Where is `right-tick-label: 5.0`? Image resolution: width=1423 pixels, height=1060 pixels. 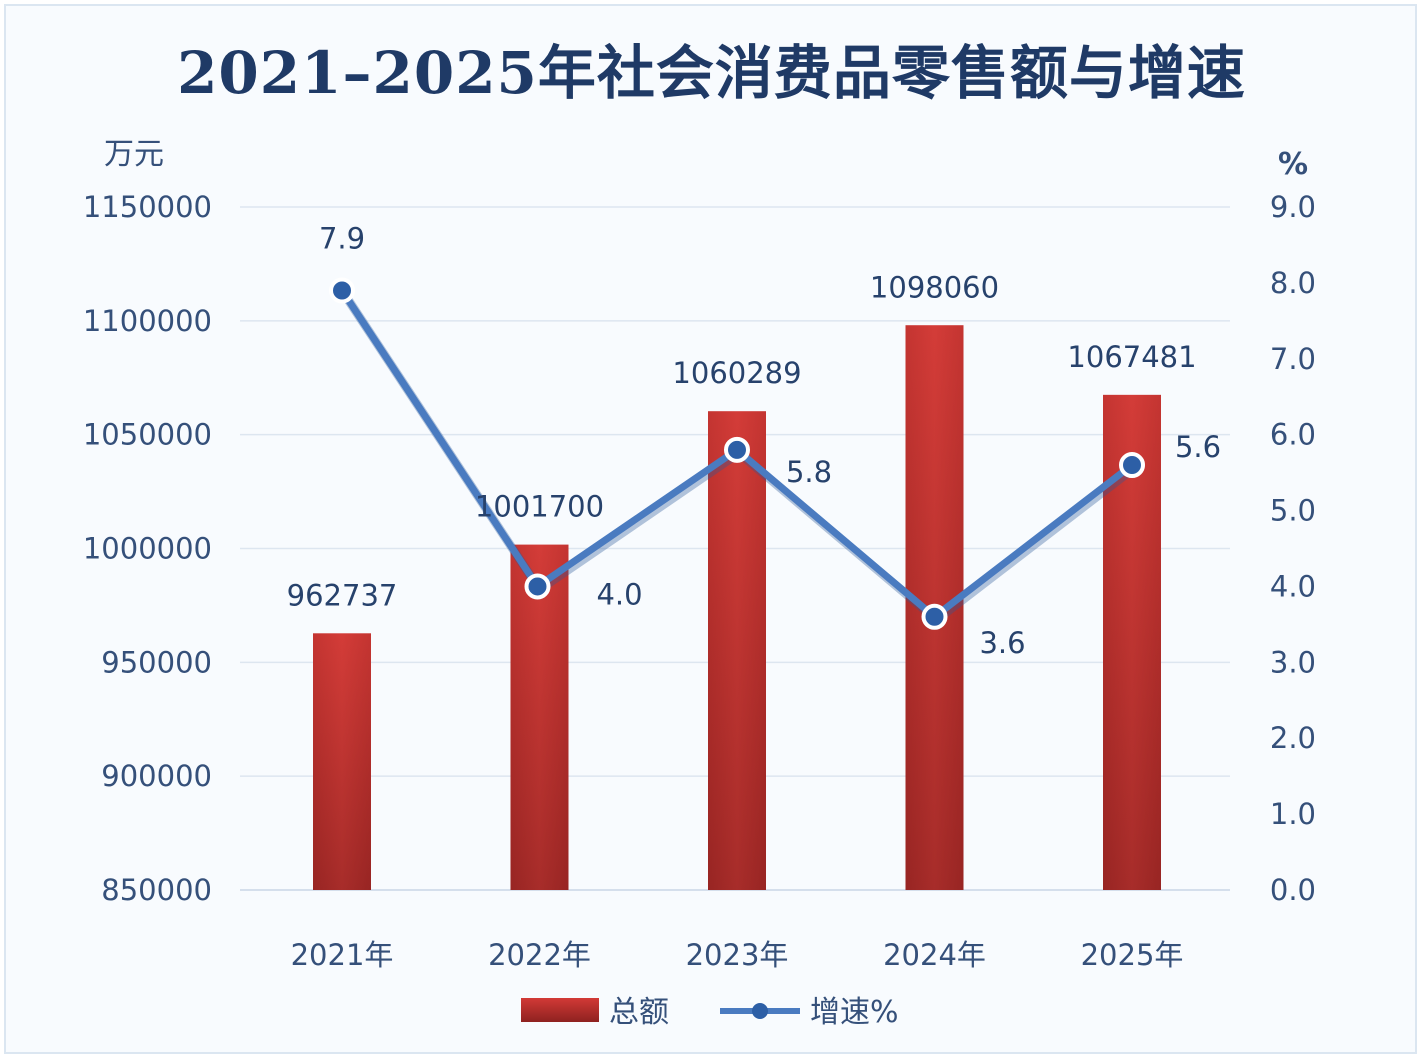 right-tick-label: 5.0 is located at coordinates (1293, 511).